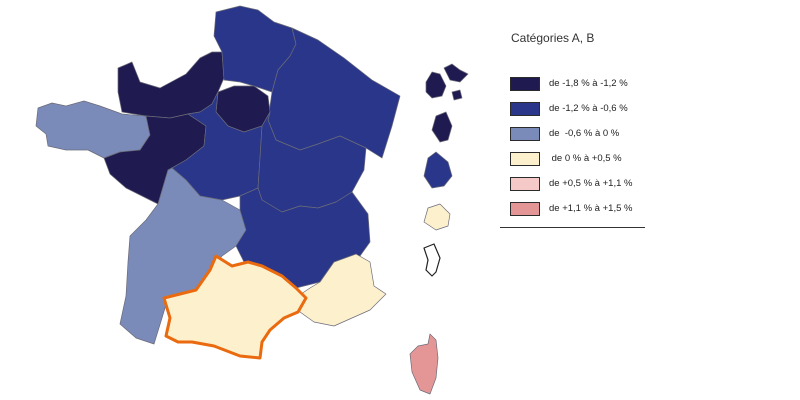 The width and height of the screenshot is (800, 400). What do you see at coordinates (235, 307) in the screenshot?
I see `region-occitanie` at bounding box center [235, 307].